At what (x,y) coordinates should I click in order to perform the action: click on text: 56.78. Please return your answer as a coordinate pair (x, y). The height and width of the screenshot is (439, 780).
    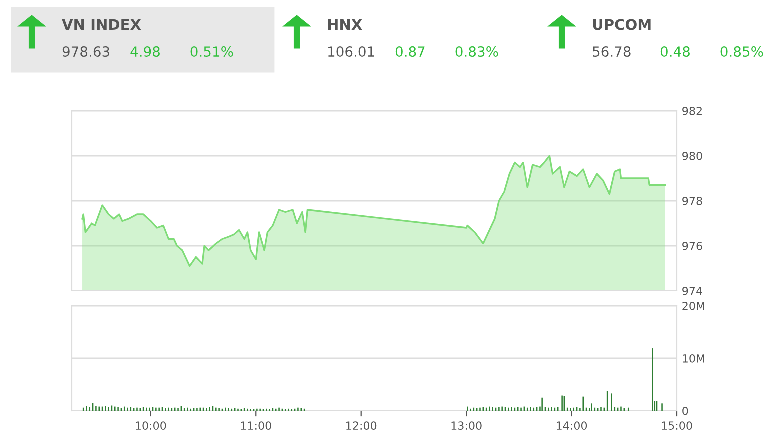
    Looking at the image, I should click on (612, 52).